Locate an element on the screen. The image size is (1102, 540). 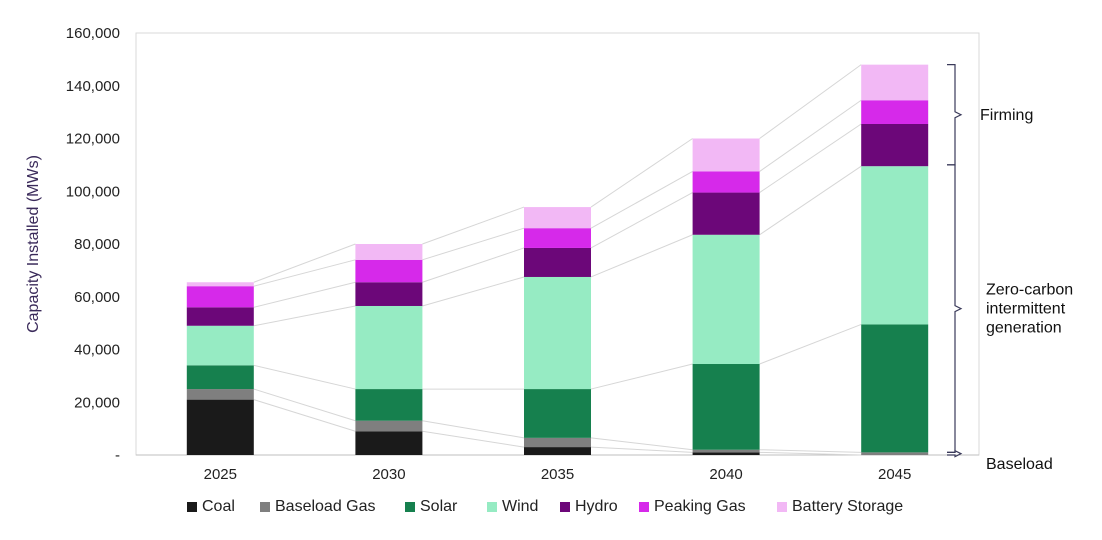
bar-2040-coal is located at coordinates (726, 453).